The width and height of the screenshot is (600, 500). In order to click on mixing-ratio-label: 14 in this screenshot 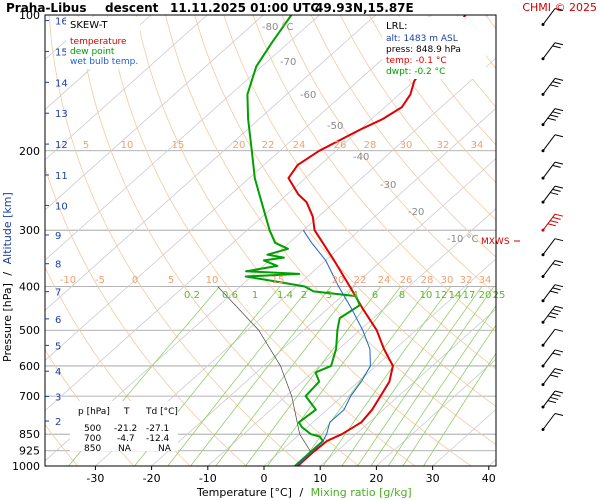, I will do `click(455, 295)`.